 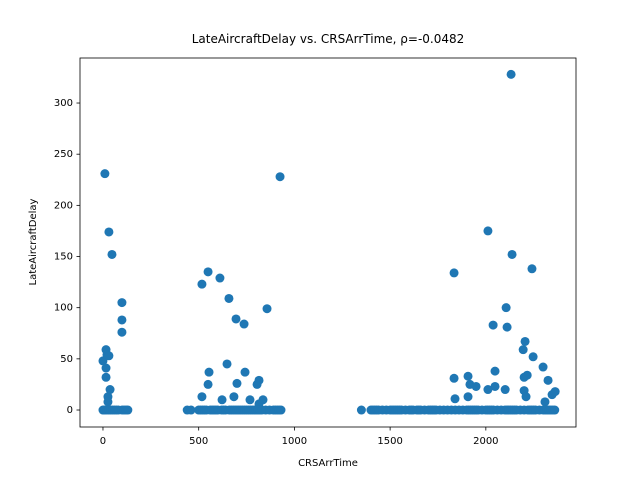 What do you see at coordinates (198, 441) in the screenshot?
I see `x-tick-label: 500` at bounding box center [198, 441].